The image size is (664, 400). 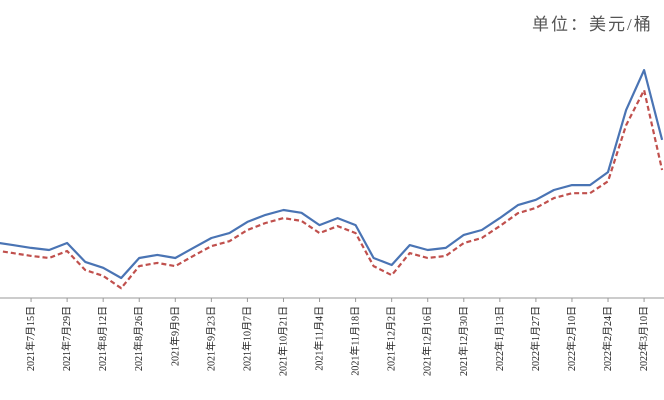 What do you see at coordinates (319, 338) in the screenshot?
I see `x-tick-label: 2021年11月4日` at bounding box center [319, 338].